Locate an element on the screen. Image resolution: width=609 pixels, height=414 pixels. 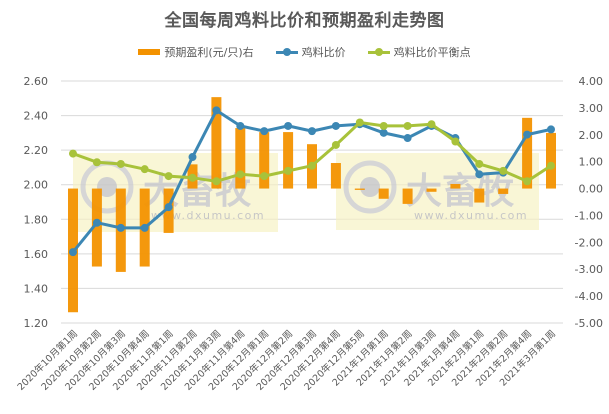
legend-item-ratio: 鸡料比价 is located at coordinates (310, 52).